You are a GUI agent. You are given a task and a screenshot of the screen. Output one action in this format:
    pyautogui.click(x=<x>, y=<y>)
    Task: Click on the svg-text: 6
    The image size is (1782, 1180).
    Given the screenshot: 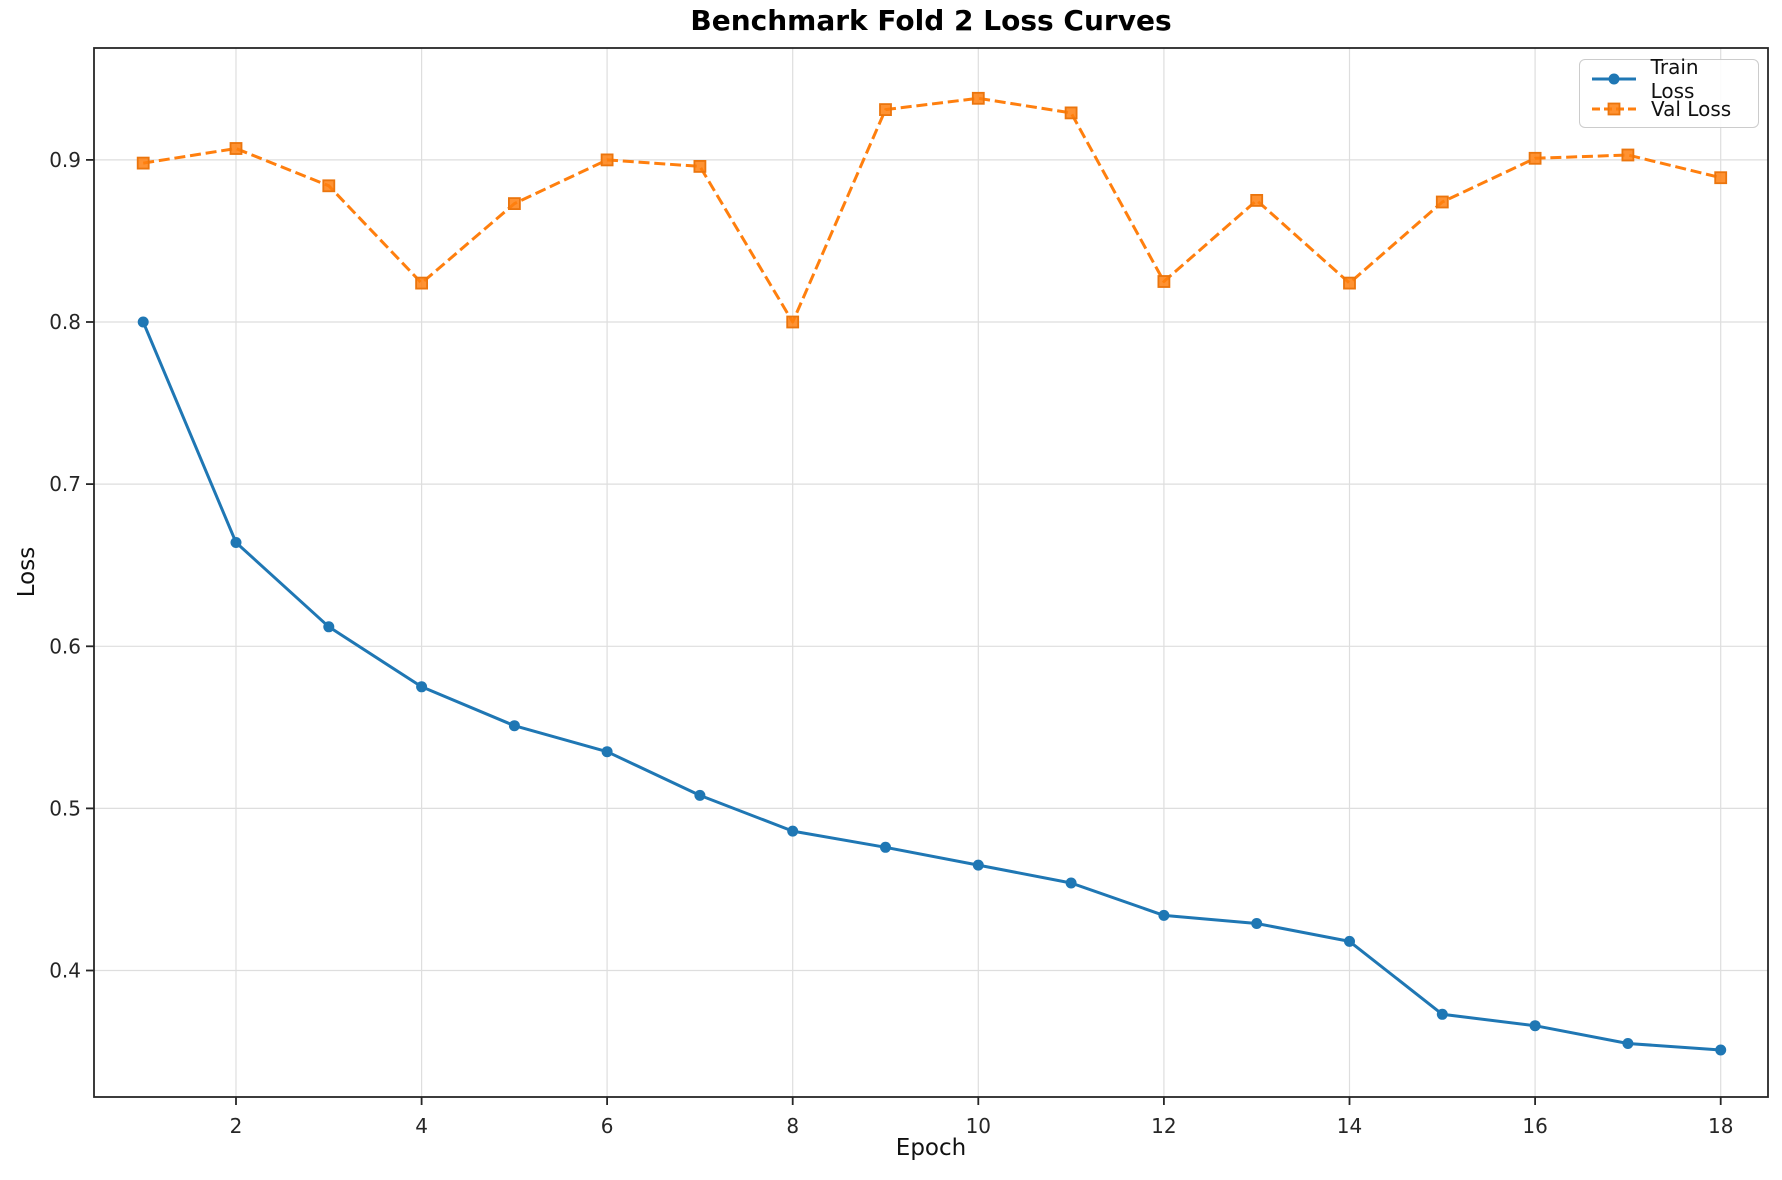 What is the action you would take?
    pyautogui.click(x=607, y=1126)
    